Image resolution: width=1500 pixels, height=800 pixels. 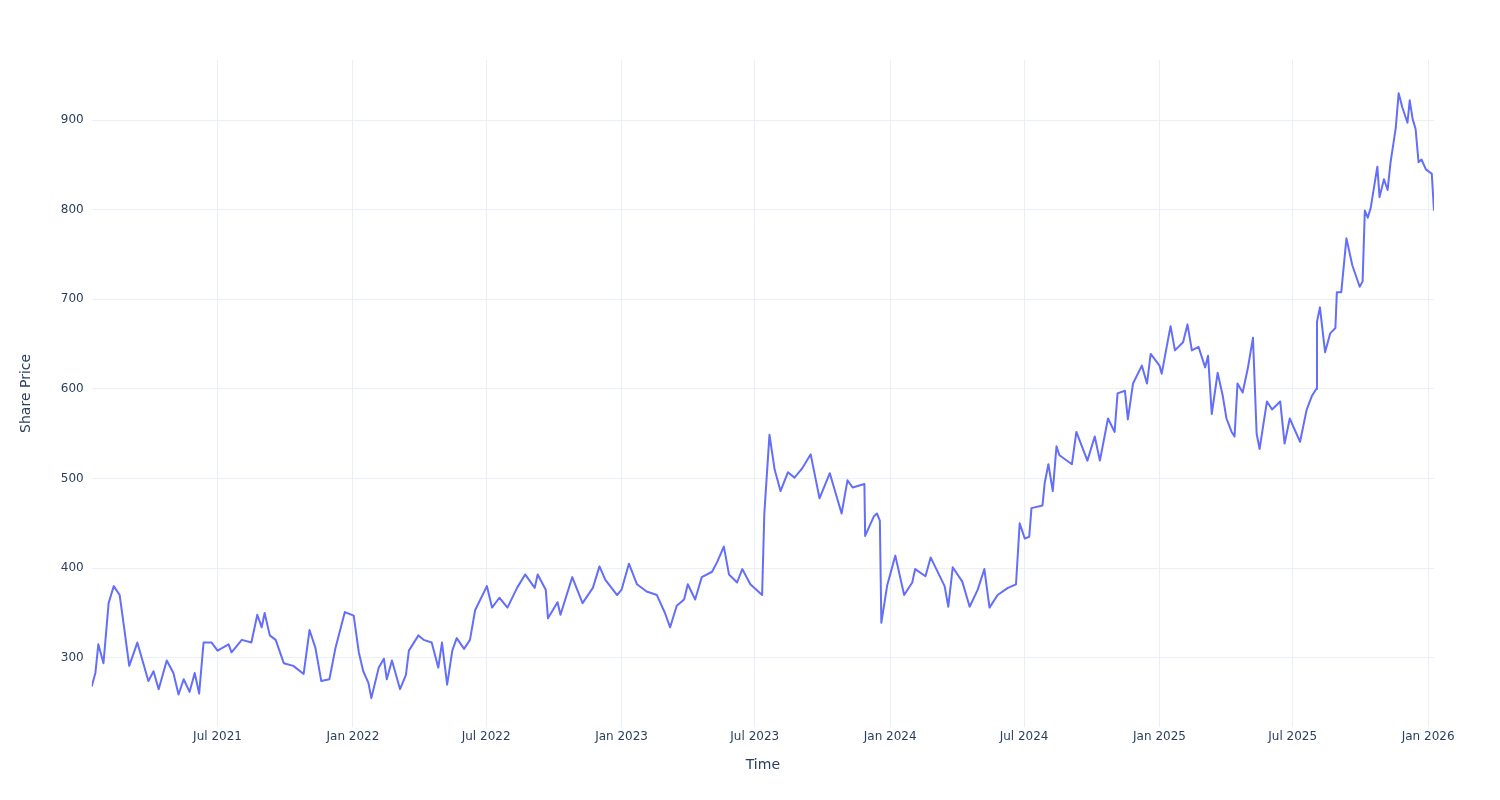 I want to click on x-axis-title: Time, so click(x=762, y=764).